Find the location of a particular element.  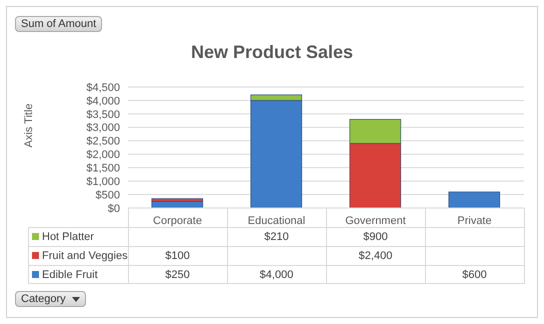

y-tick-label: $3,000 is located at coordinates (103, 128).